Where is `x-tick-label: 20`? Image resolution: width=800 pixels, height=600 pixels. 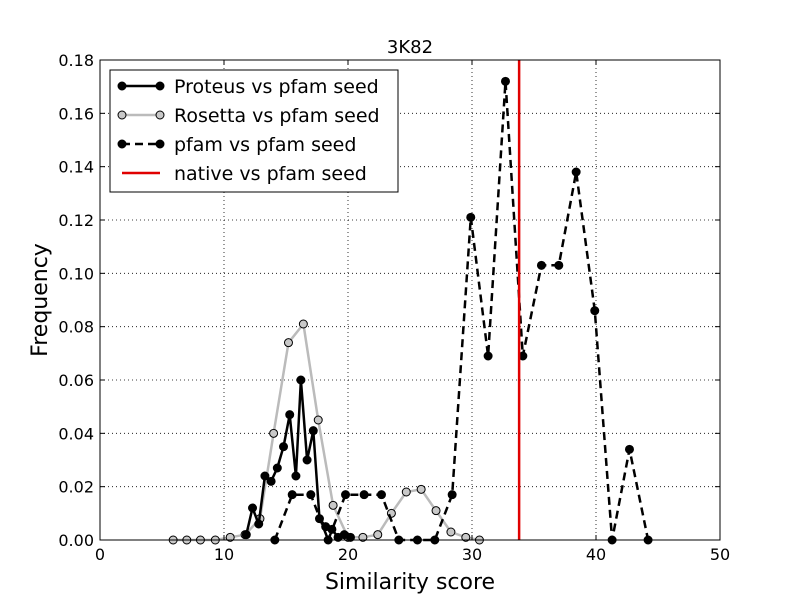
x-tick-label: 20 is located at coordinates (348, 554).